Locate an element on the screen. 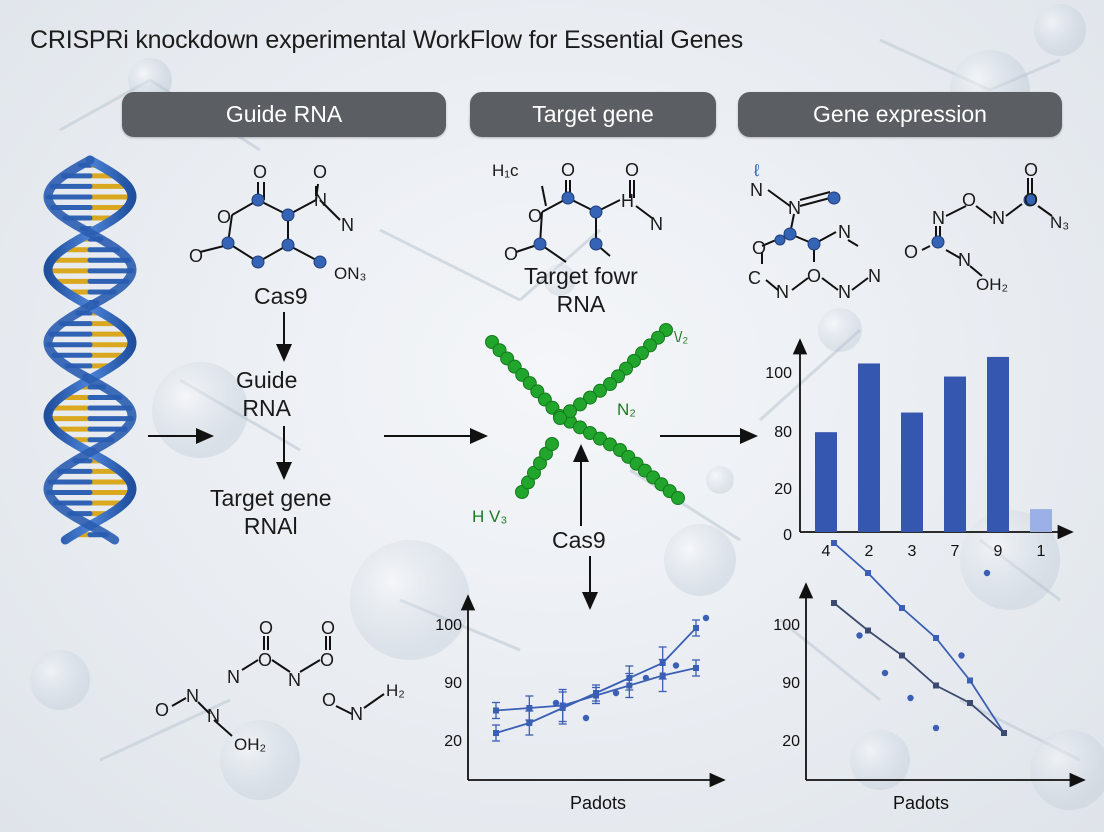 This screenshot has height=832, width=1104. bar-y-tick-label: 20 is located at coordinates (783, 489).